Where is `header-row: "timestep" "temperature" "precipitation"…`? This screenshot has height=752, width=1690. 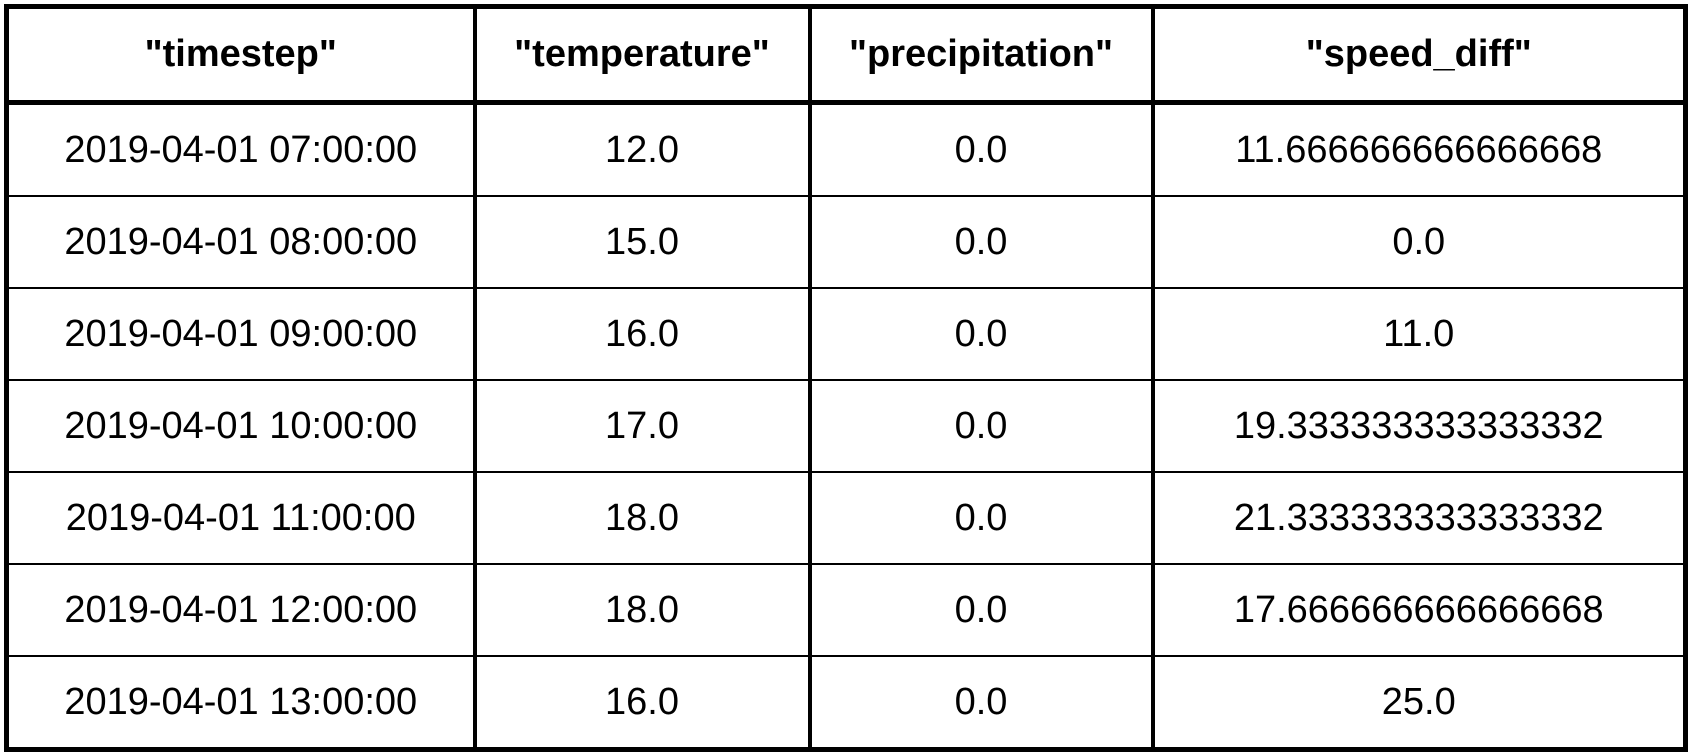
header-row: "timestep" "temperature" "precipitation"… is located at coordinates (846, 54).